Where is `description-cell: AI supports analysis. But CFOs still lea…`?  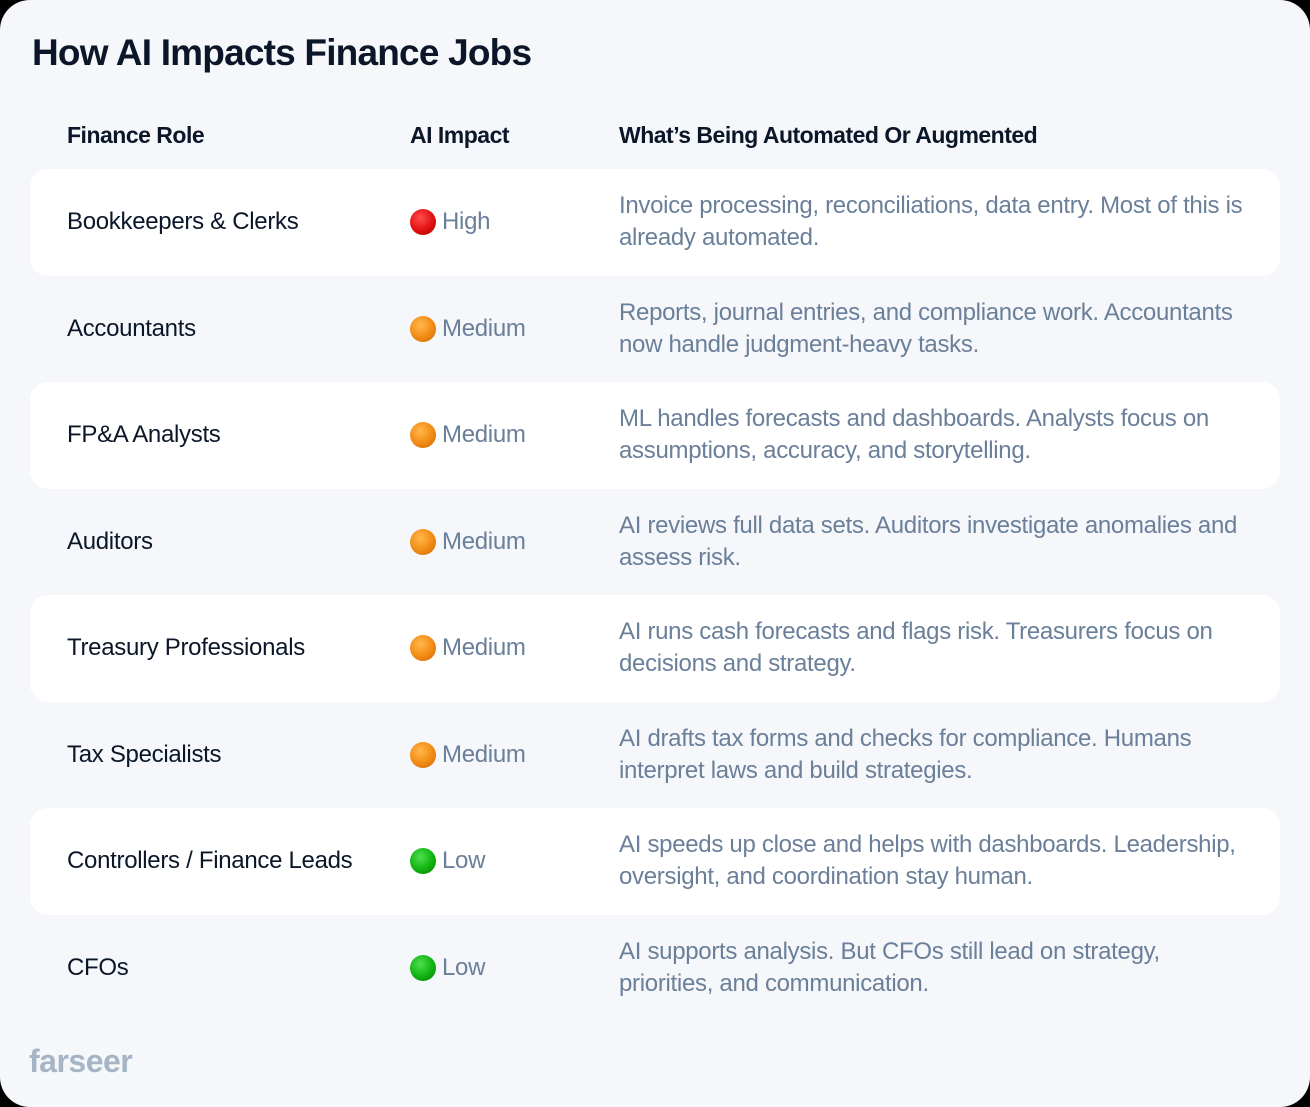
description-cell: AI supports analysis. But CFOs still lea… is located at coordinates (889, 967).